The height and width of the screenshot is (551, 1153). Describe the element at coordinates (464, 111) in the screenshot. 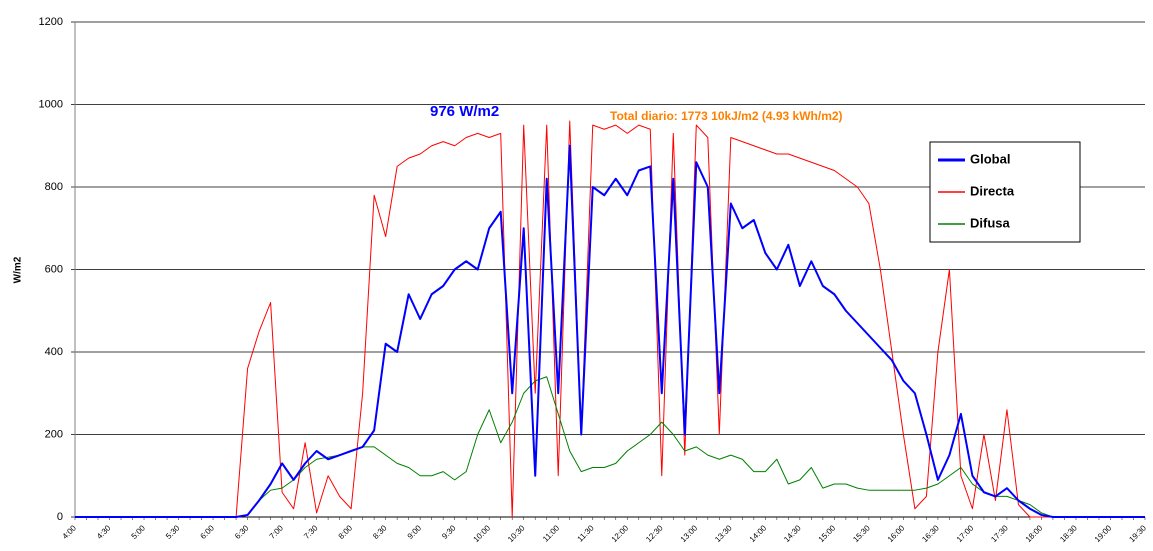

I see `annotation: 976 W/m2` at that location.